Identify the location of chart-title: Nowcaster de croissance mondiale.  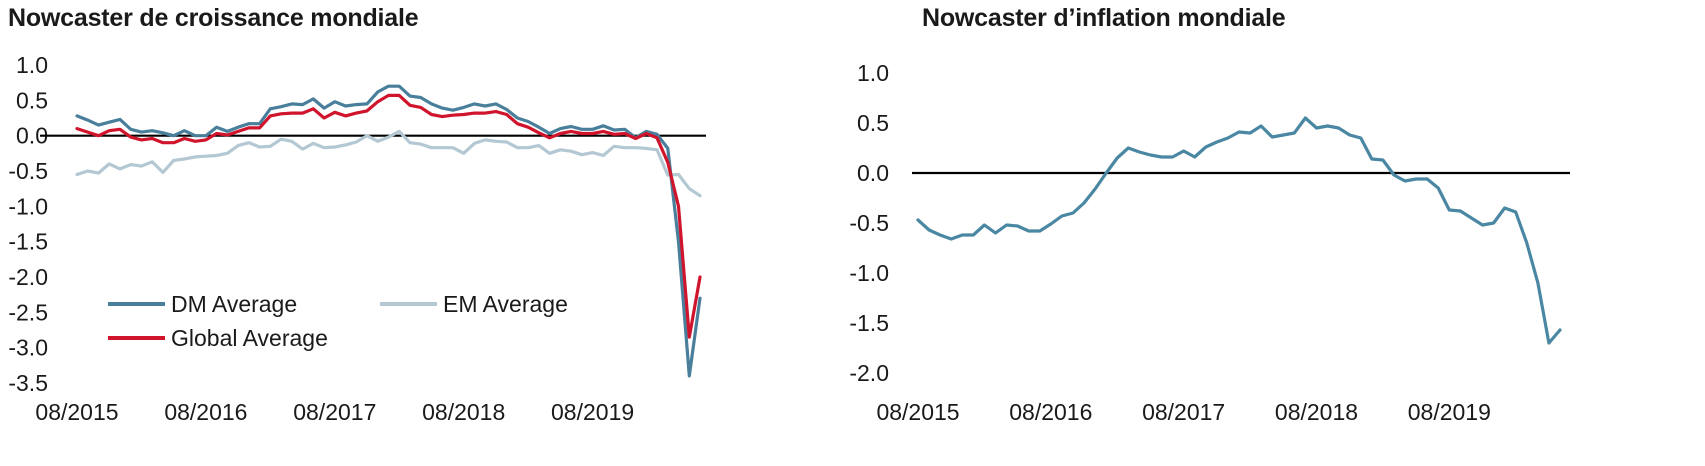
(213, 18).